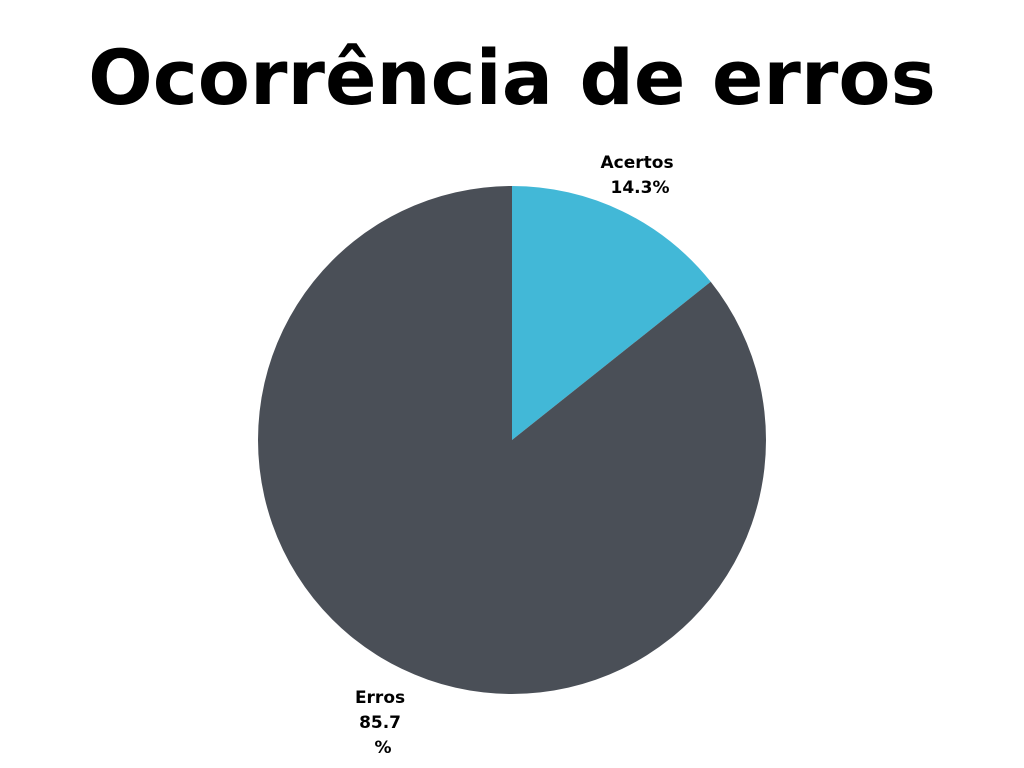 The image size is (1024, 768). What do you see at coordinates (380, 698) in the screenshot?
I see `slice-label-erros-name: Erros` at bounding box center [380, 698].